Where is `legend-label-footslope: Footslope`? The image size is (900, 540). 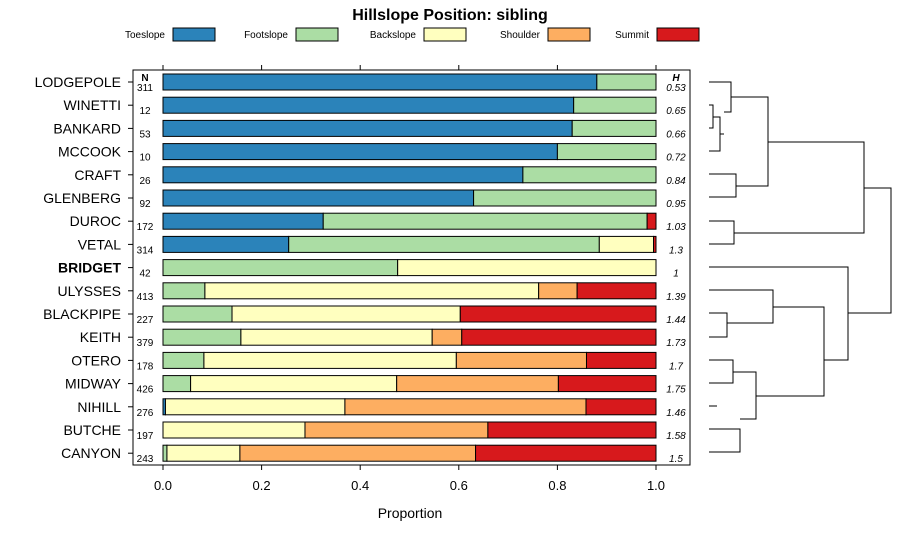
legend-label-footslope: Footslope is located at coordinates (266, 35).